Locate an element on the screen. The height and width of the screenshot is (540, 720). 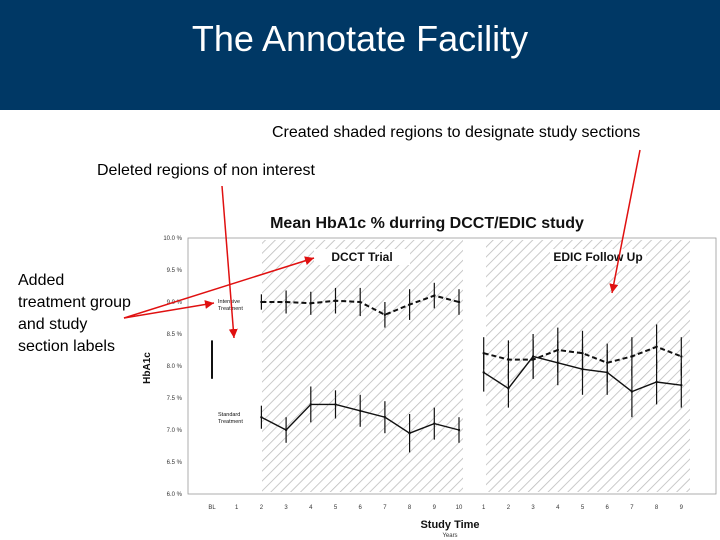
x-axis-sublabel: Years is located at coordinates (449, 536).